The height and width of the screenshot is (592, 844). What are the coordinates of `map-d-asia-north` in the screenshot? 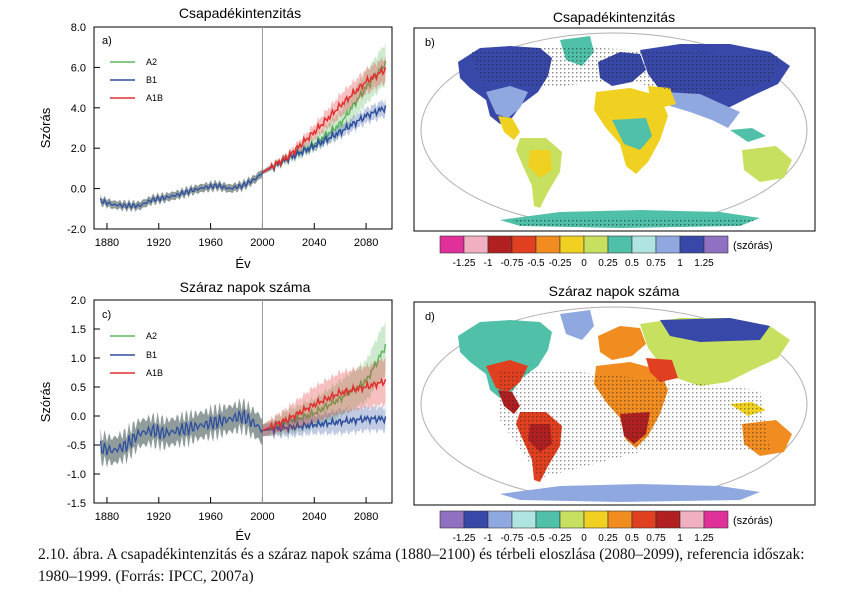 It's located at (715, 330).